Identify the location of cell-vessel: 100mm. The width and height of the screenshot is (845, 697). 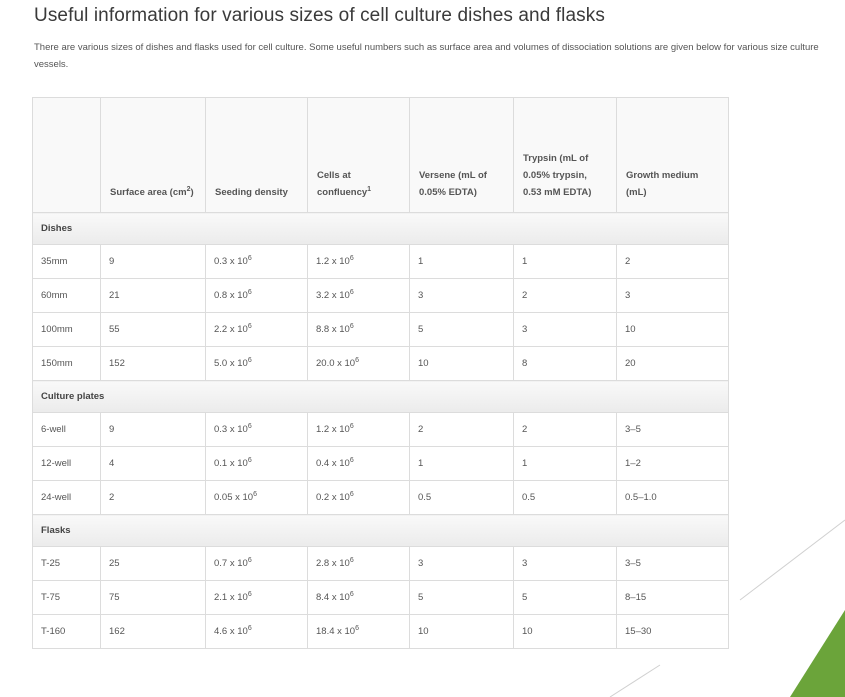
(66, 329).